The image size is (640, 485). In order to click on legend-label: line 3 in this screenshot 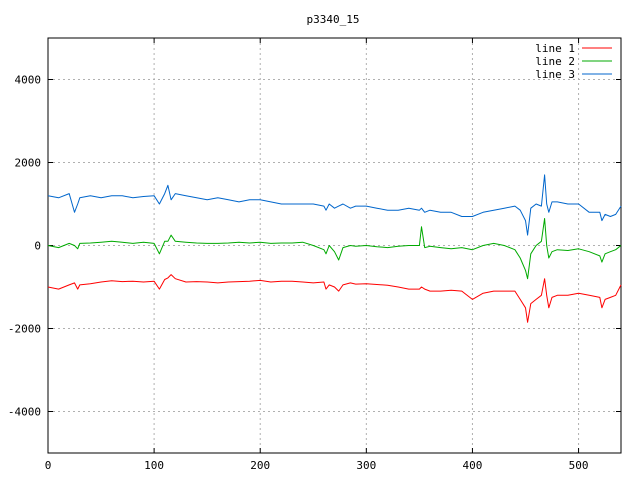, I will do `click(555, 74)`.